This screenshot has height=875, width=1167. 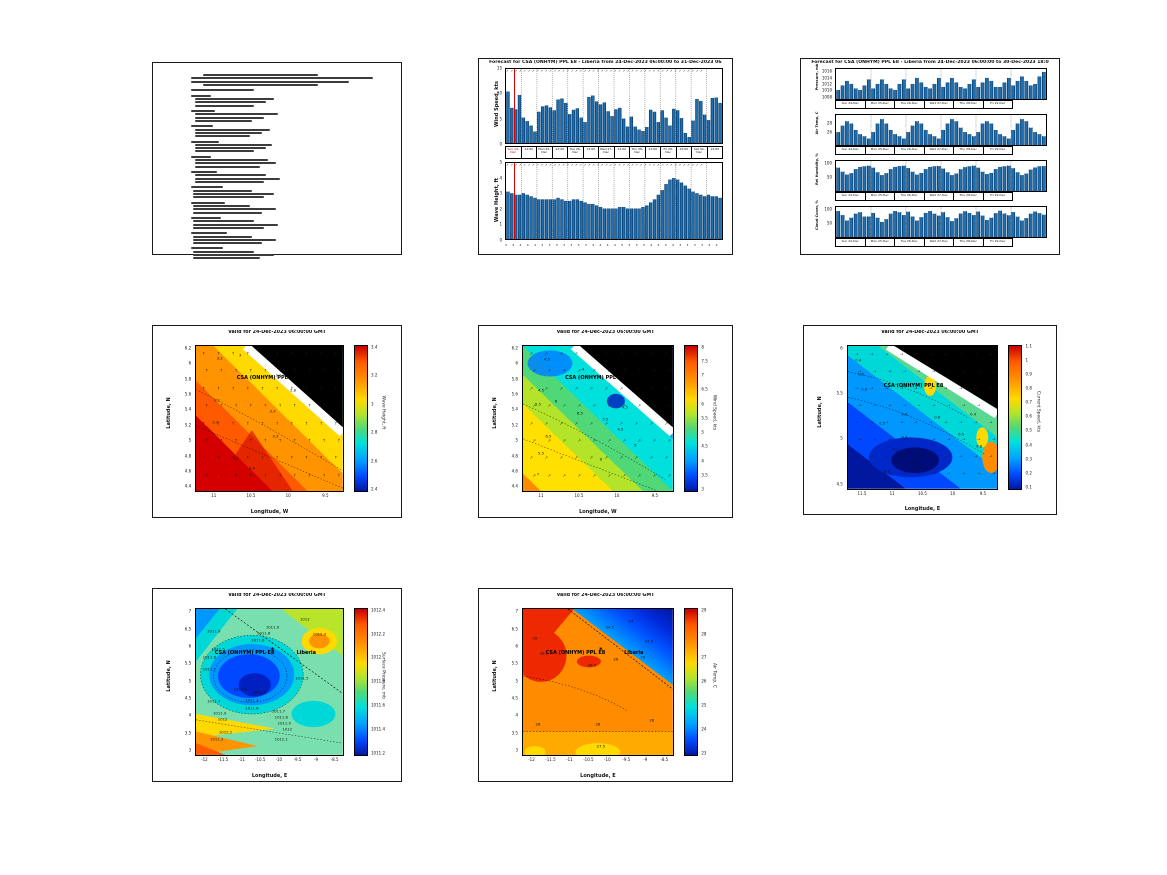 I want to click on map-y-tick: 4, so click(x=190, y=715).